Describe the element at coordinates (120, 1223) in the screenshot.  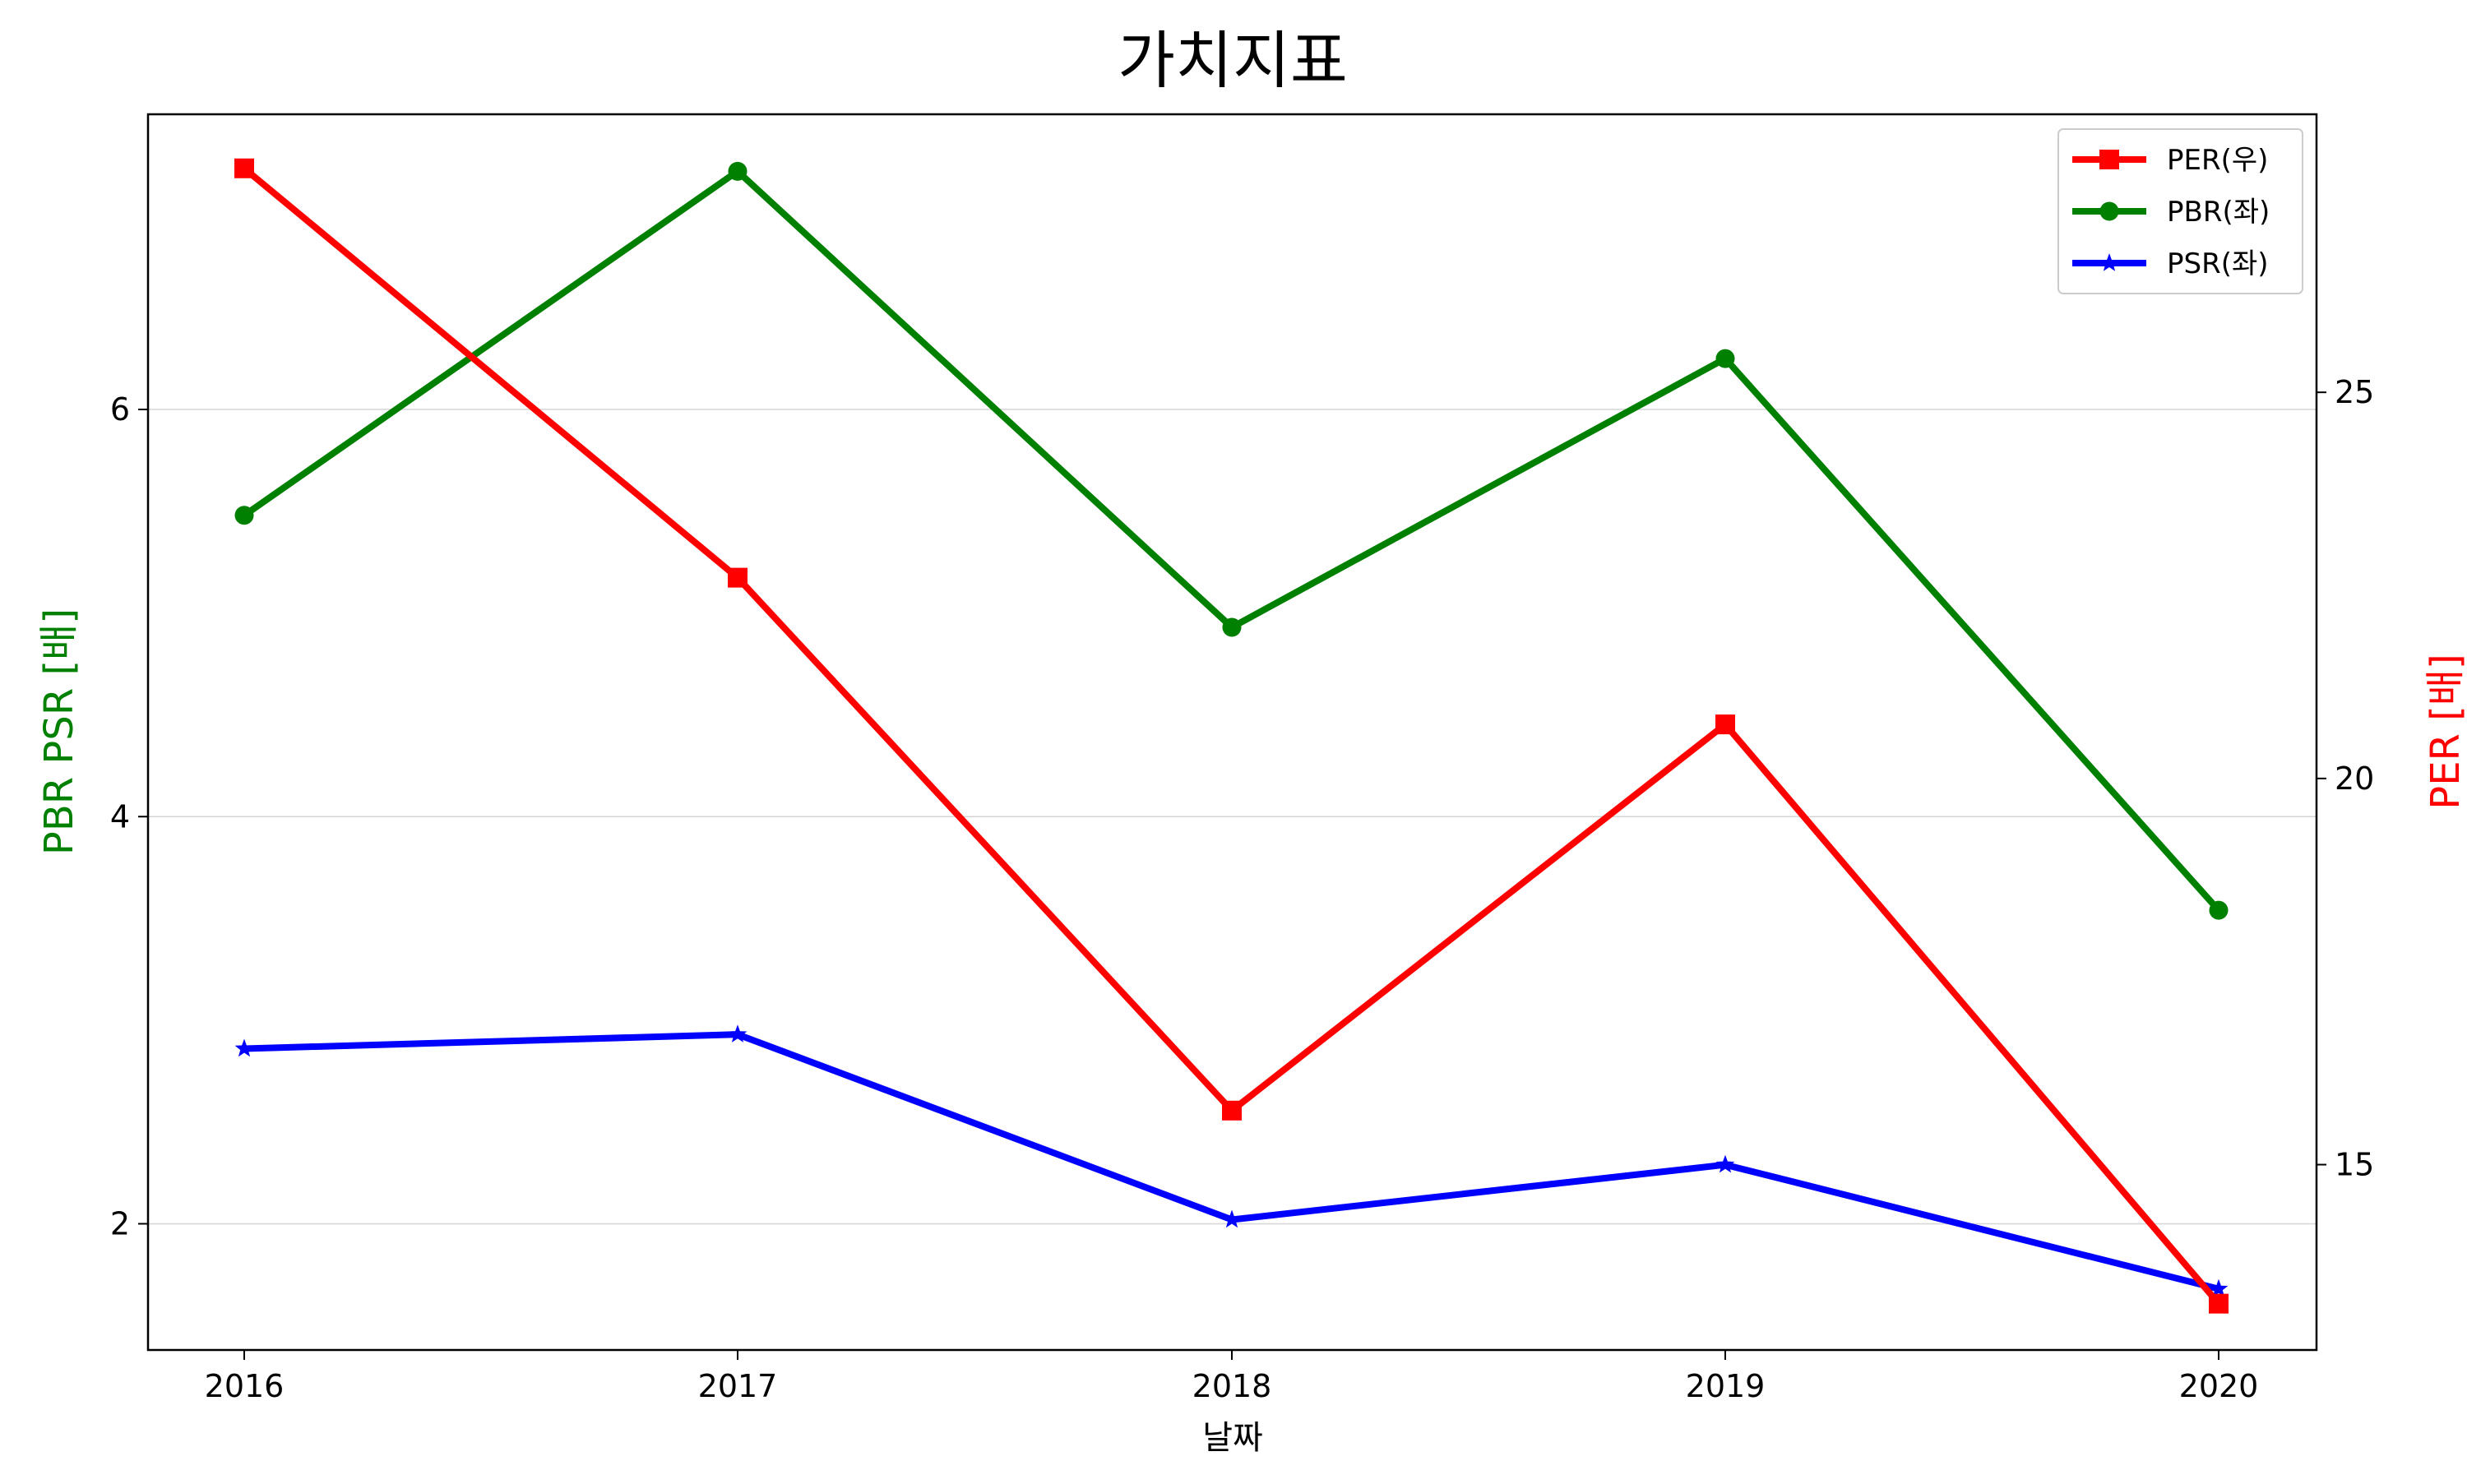
I see `left-y-tick-label: 2` at that location.